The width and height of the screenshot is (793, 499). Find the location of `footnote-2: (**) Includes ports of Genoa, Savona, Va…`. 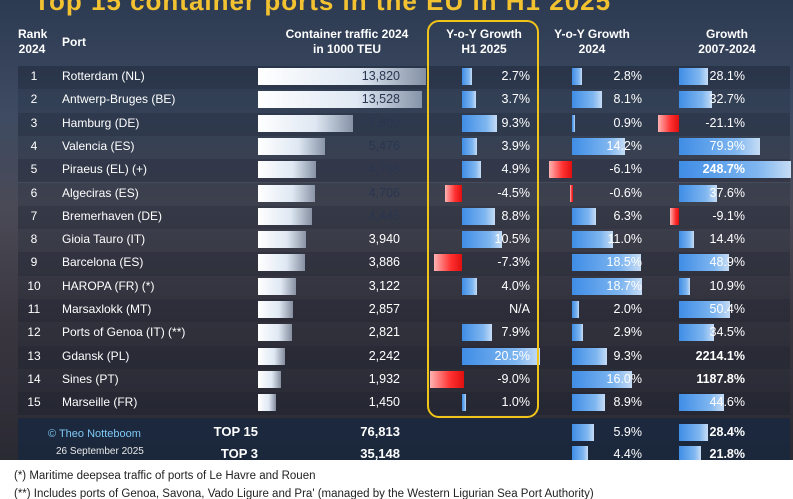

footnote-2: (**) Includes ports of Genoa, Savona, Va… is located at coordinates (304, 493).